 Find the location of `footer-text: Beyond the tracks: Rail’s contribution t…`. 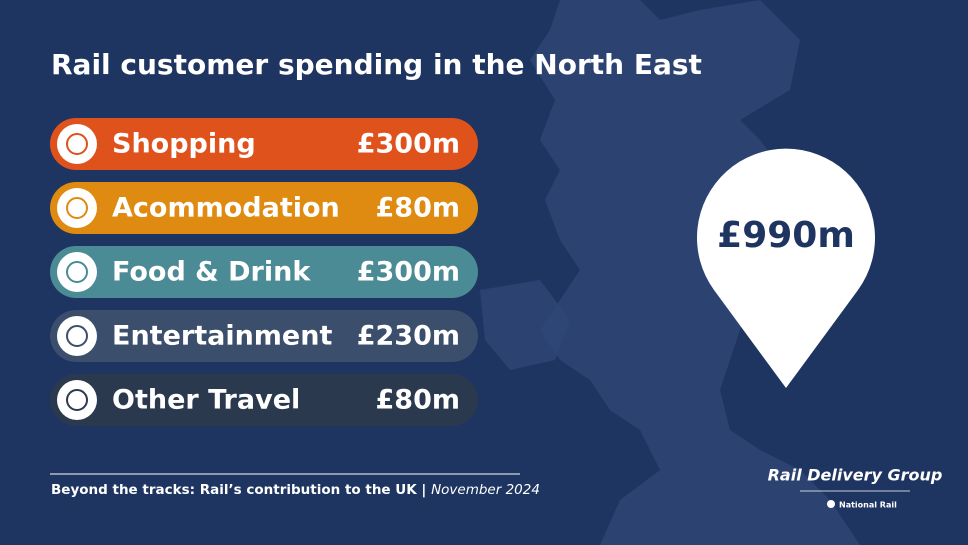

footer-text: Beyond the tracks: Rail’s contribution t… is located at coordinates (234, 490).